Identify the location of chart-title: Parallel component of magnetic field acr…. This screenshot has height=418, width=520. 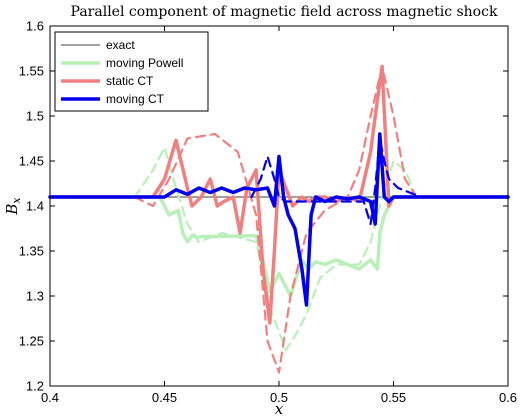
(284, 12).